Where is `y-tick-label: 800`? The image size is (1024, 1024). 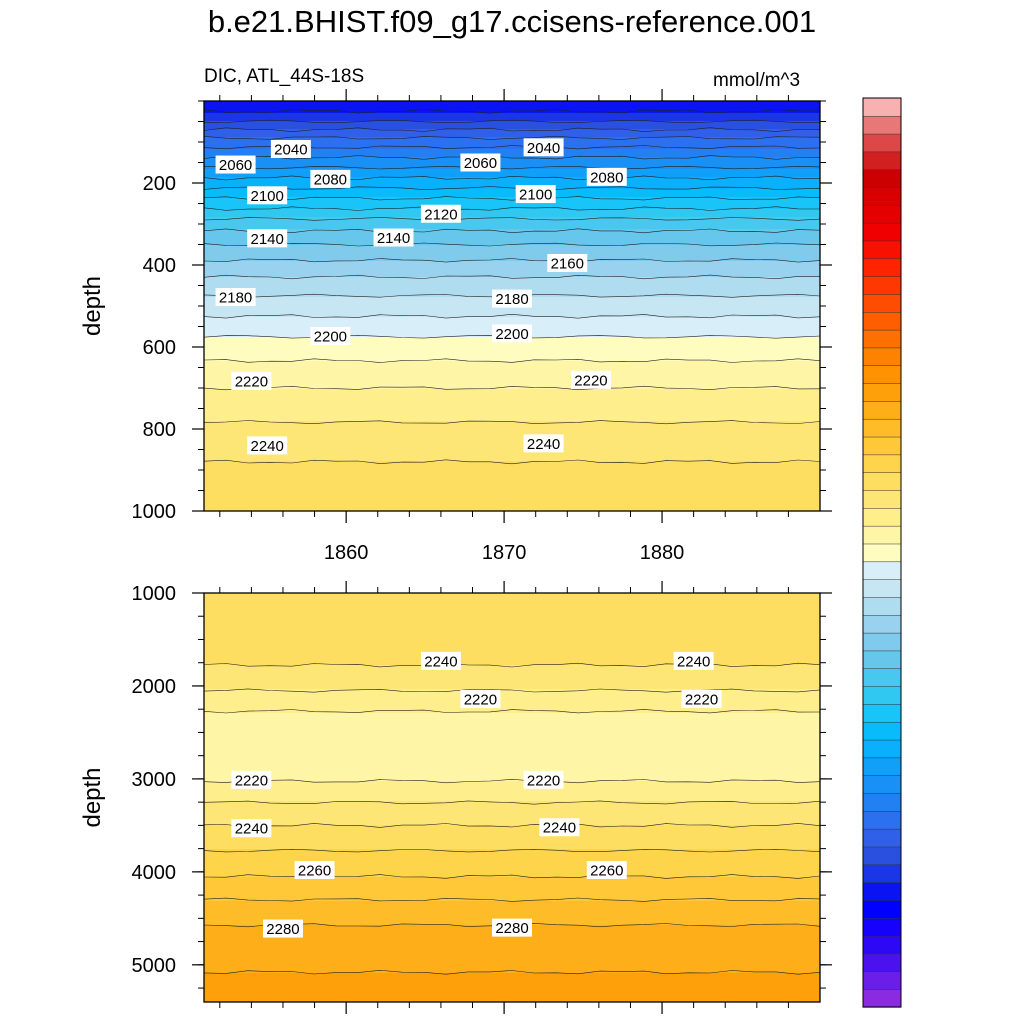
y-tick-label: 800 is located at coordinates (159, 430).